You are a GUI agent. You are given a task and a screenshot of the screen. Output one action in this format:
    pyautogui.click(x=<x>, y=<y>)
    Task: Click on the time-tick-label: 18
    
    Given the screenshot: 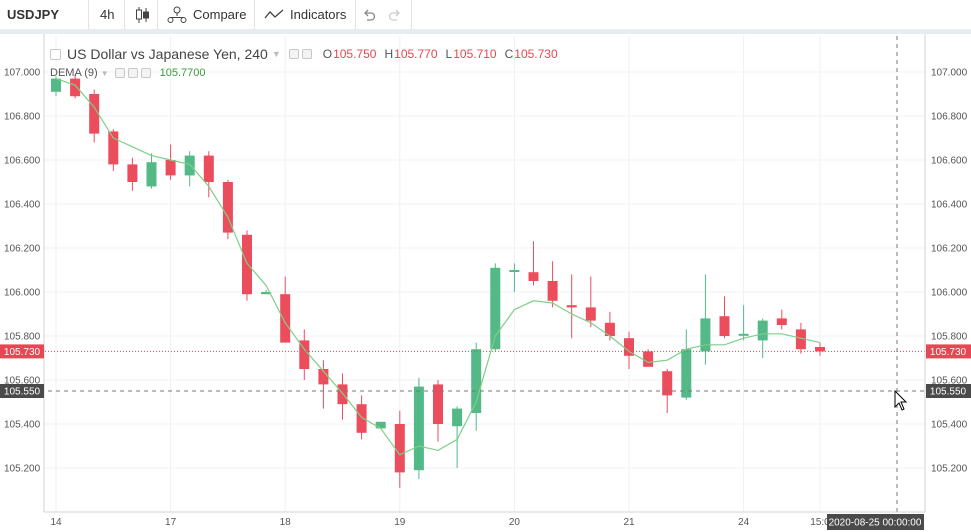 What is the action you would take?
    pyautogui.click(x=286, y=522)
    